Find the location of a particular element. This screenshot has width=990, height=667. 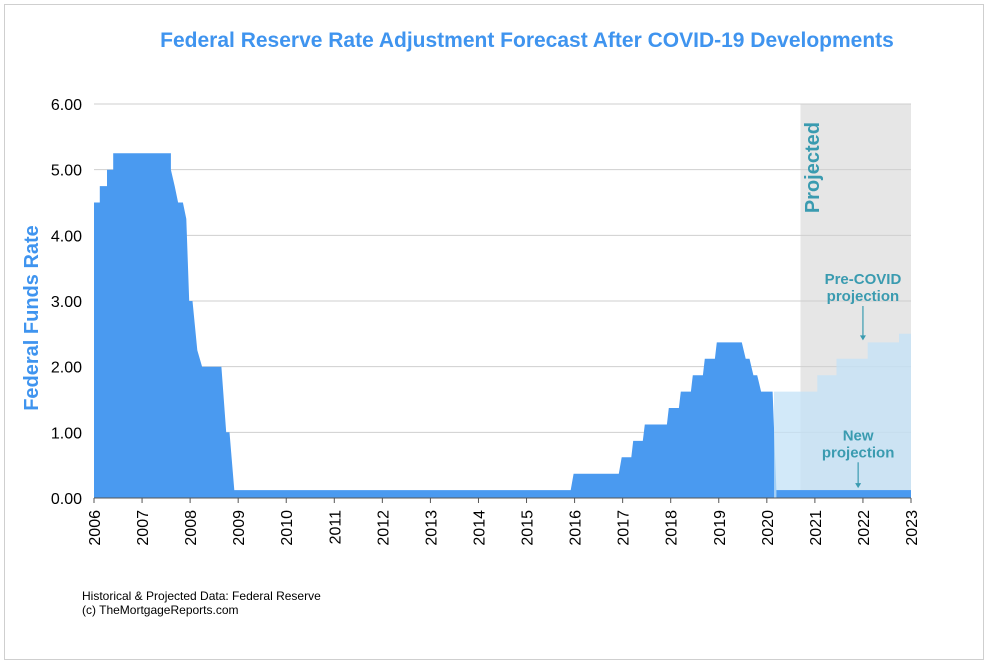

pre-covid-projection-annotation-line: Pre-COVID is located at coordinates (863, 279).